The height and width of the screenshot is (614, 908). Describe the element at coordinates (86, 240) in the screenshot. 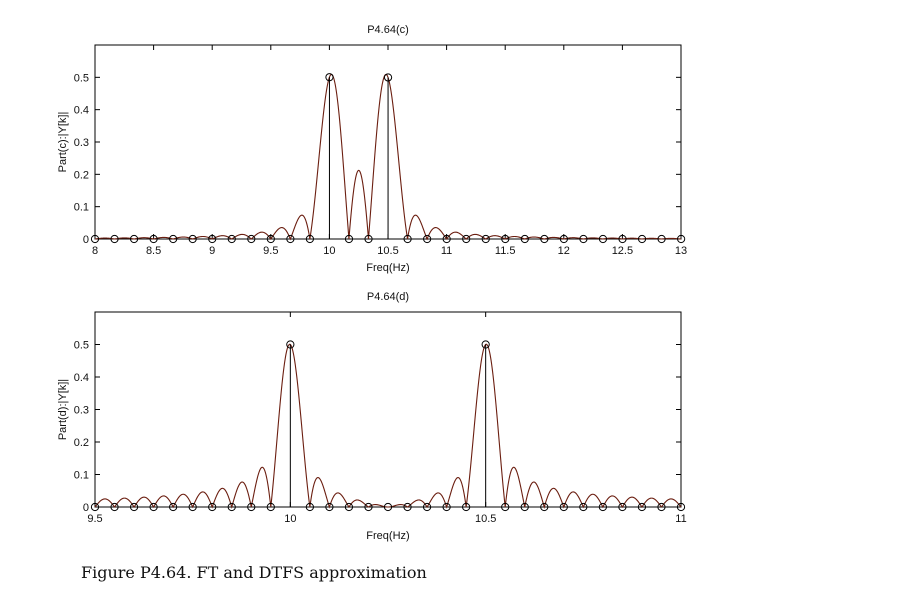

I see `y-tick-label-c: 0` at that location.